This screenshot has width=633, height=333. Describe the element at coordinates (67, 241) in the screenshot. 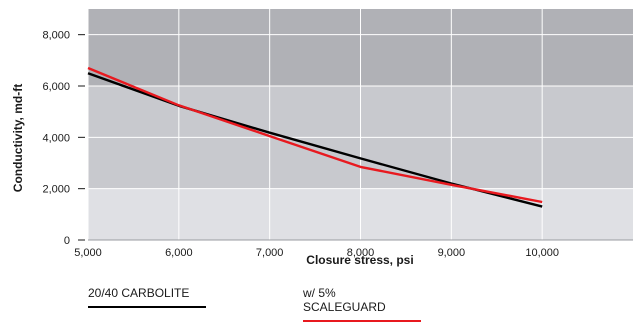

I see `y-tick-label: 0` at that location.